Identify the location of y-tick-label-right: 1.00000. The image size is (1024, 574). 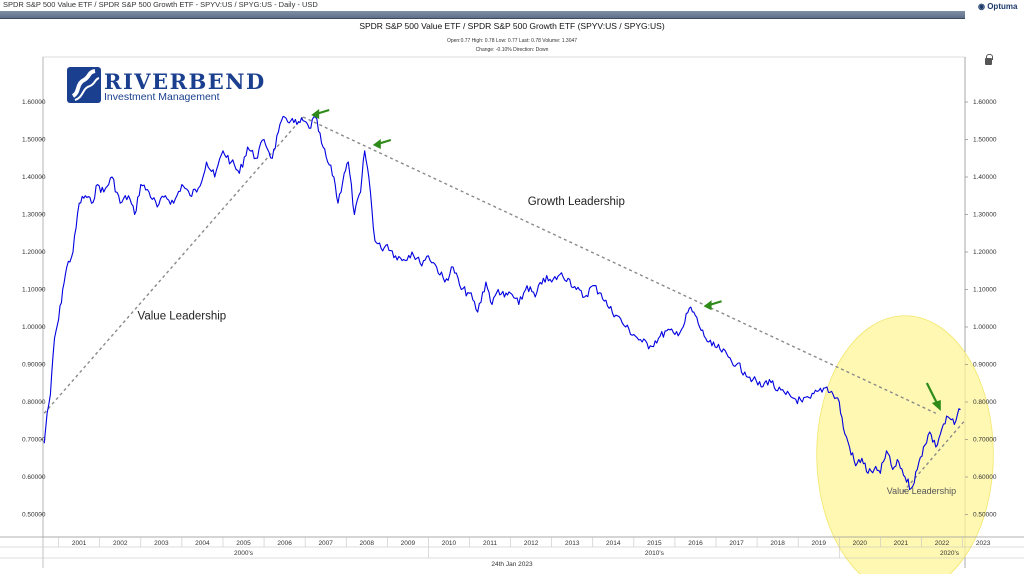
(985, 327).